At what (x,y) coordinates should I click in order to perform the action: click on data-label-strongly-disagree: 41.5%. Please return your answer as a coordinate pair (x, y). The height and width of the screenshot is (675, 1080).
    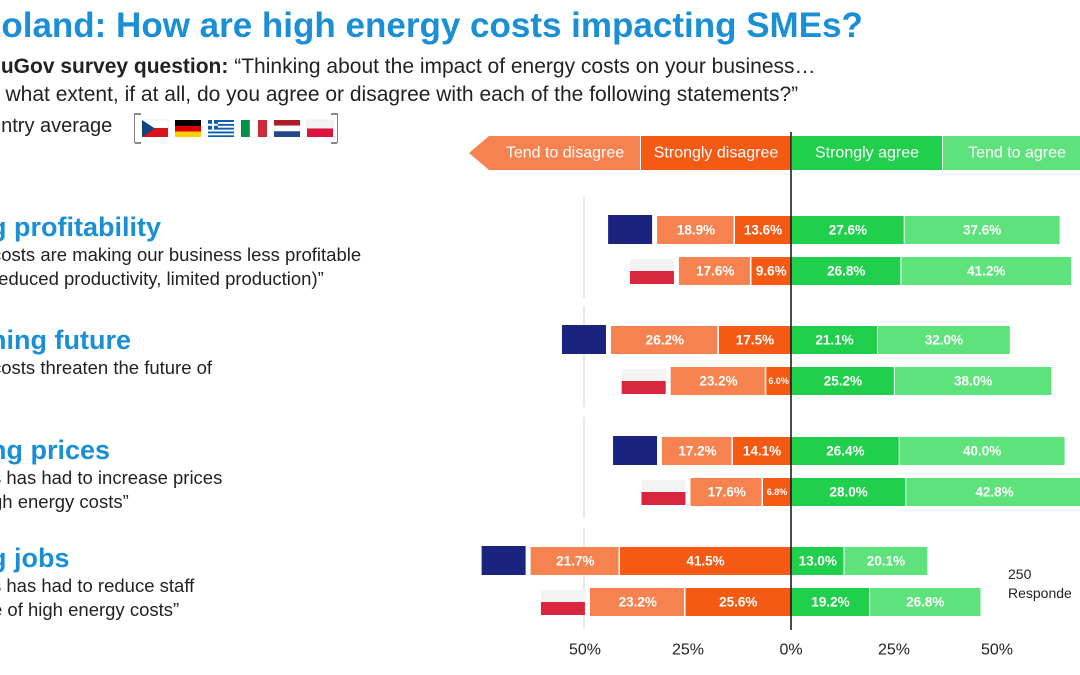
    Looking at the image, I should click on (705, 561).